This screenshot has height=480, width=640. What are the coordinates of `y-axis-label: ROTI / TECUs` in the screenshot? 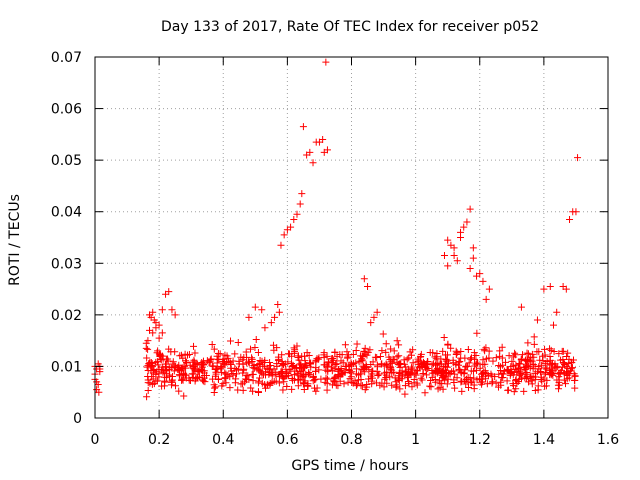 It's located at (15, 240).